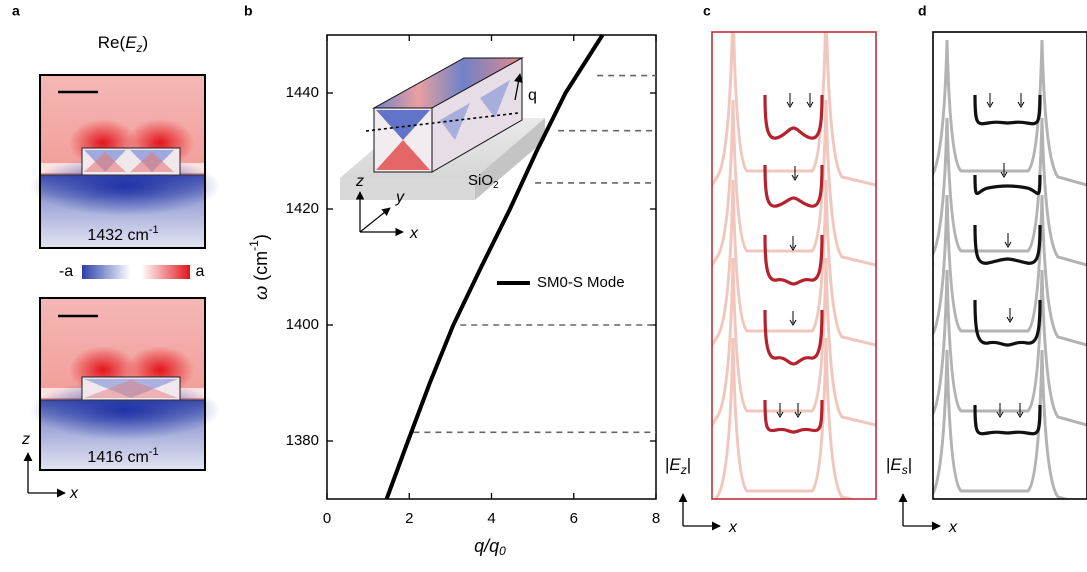  Describe the element at coordinates (125, 384) in the screenshot. I see `field-map: 1416 cm-1` at that location.